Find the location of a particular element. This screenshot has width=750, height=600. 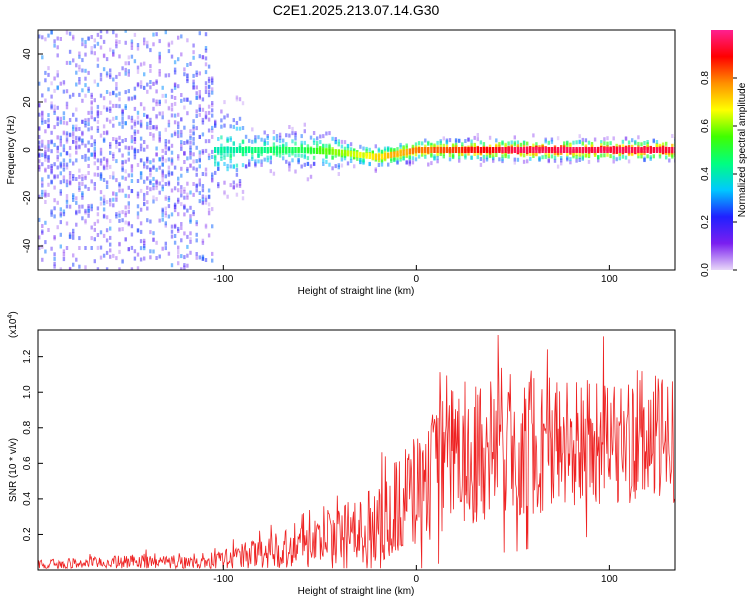

heatmap-ridge-cell-1915 is located at coordinates (490, 150).